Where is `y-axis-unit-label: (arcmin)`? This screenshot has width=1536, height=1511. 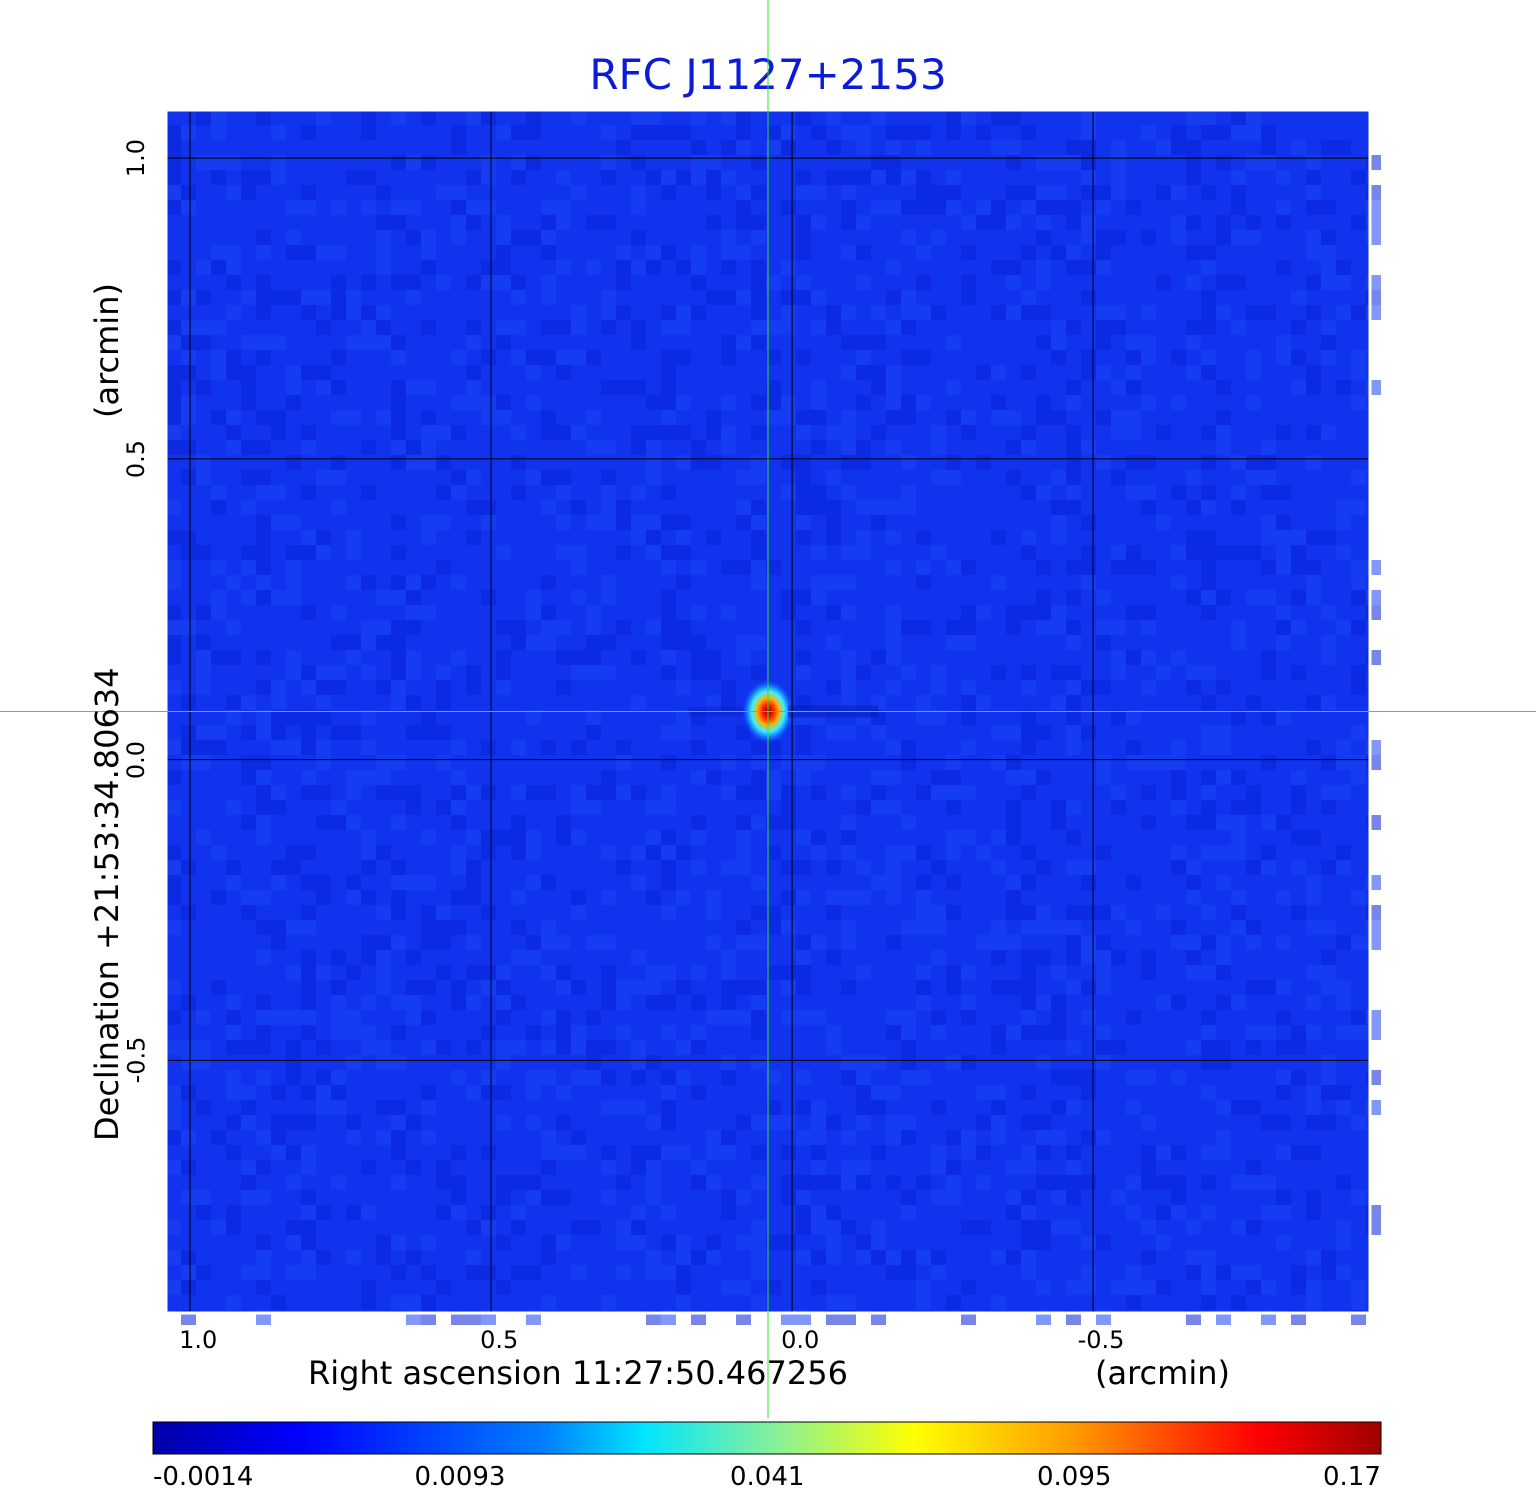 y-axis-unit-label: (arcmin) is located at coordinates (107, 350).